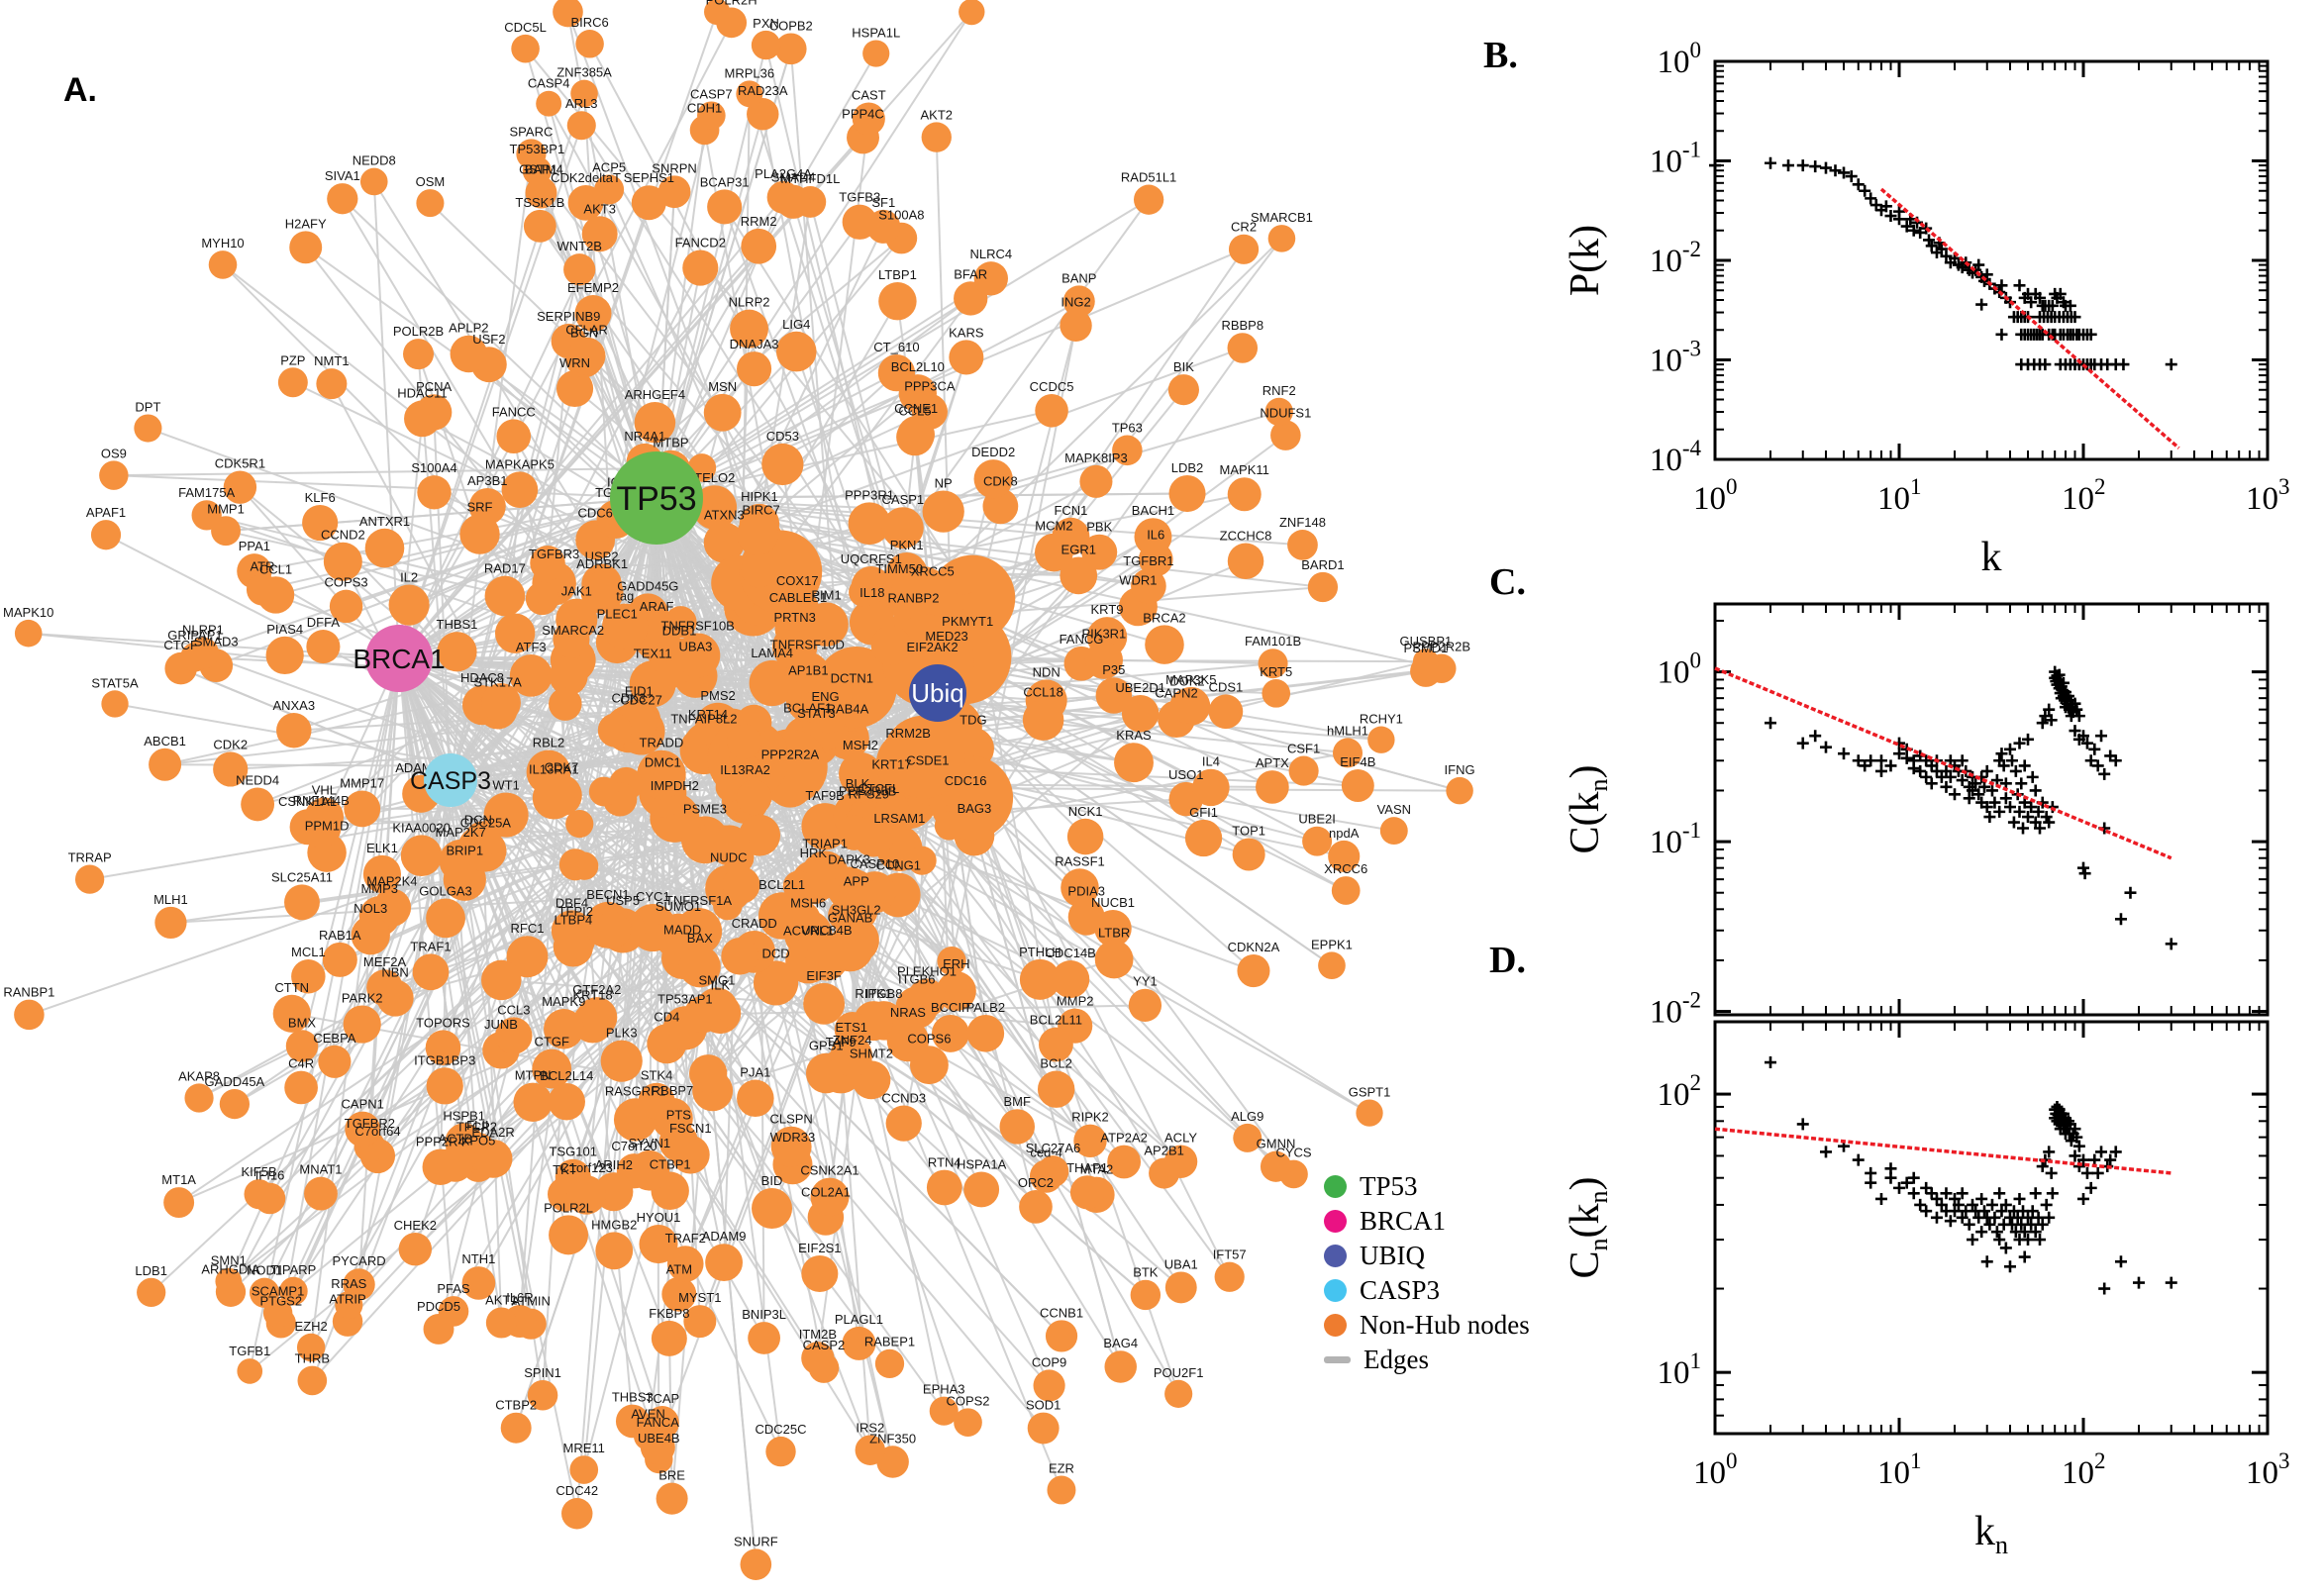 This screenshot has height=1596, width=2323. Describe the element at coordinates (647, 1415) in the screenshot. I see `network-node-label: AVEN` at that location.